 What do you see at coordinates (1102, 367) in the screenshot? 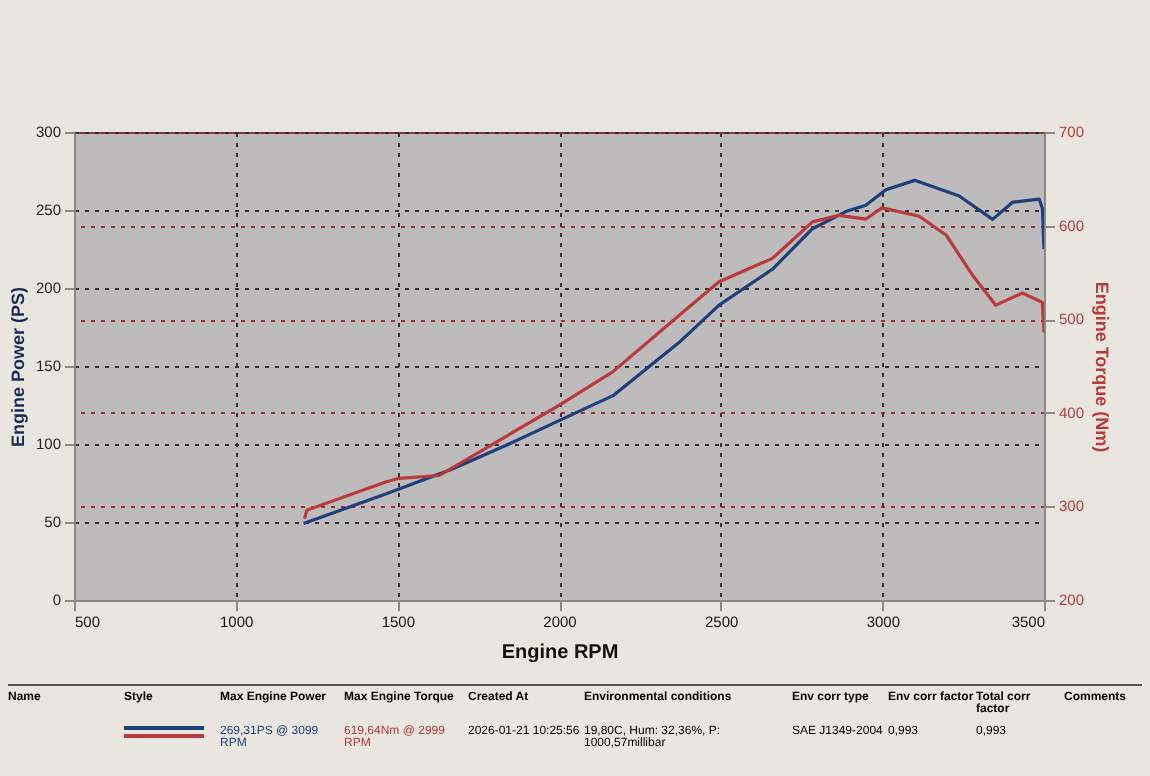
I see `y2-axis-title: Engine Torque (Nm)` at bounding box center [1102, 367].